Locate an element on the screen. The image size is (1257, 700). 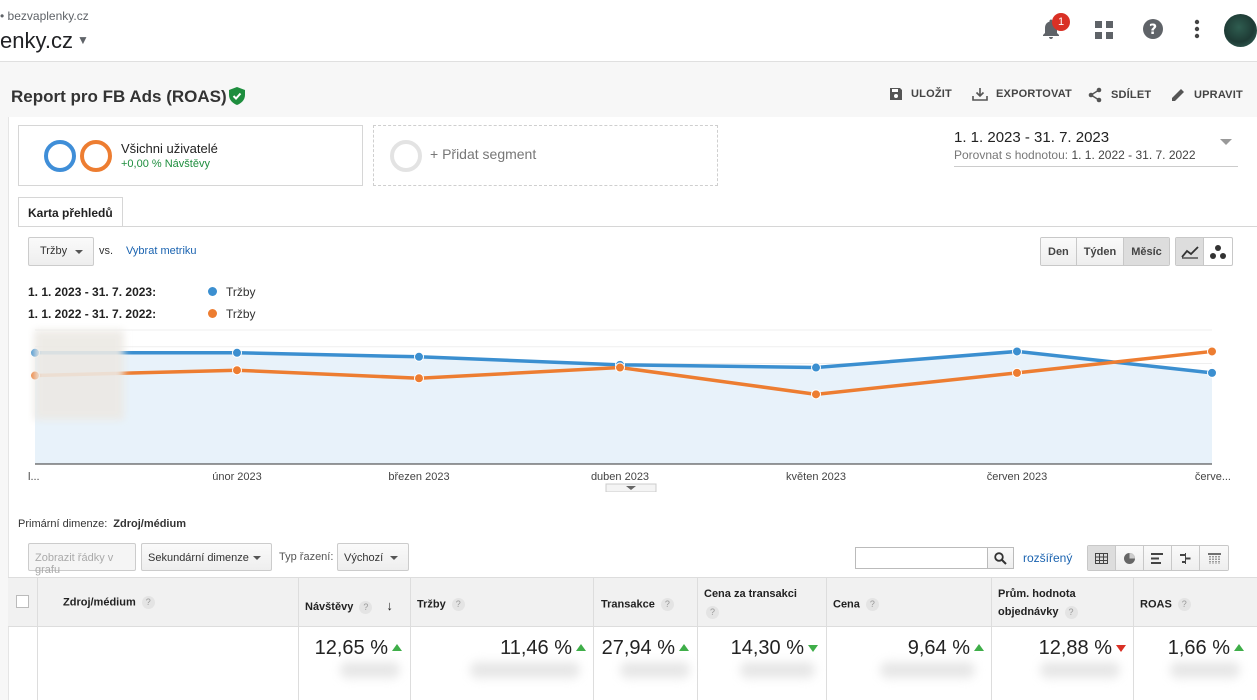
table-search-button is located at coordinates (1000, 558).